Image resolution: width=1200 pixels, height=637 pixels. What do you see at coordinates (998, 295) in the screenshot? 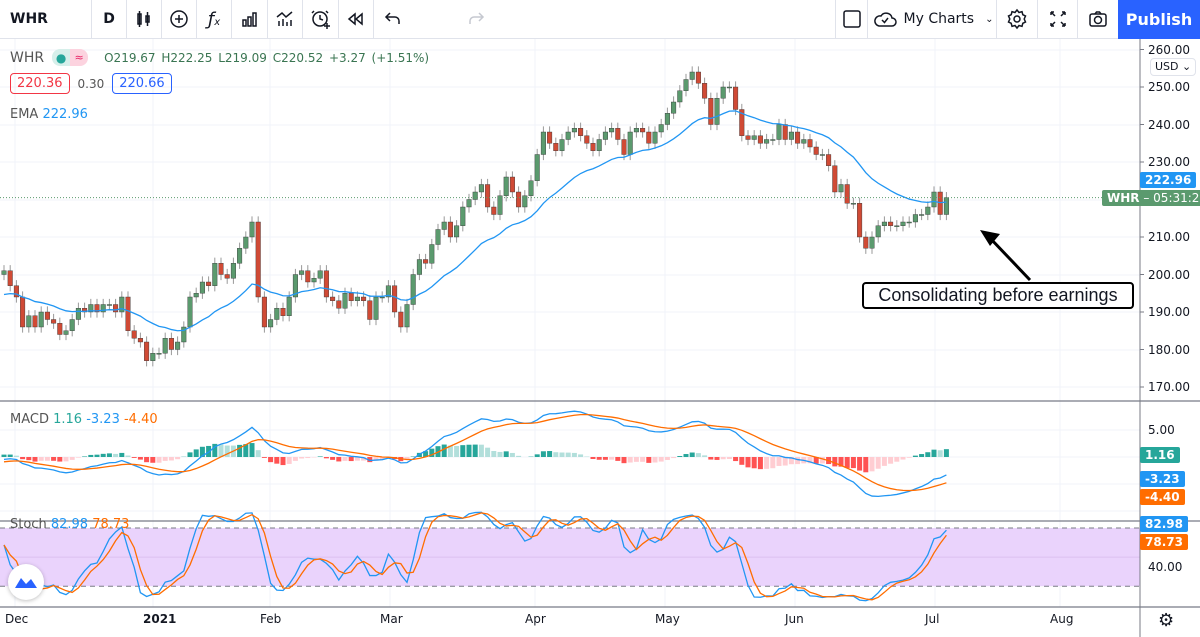
I see `annotation-callout: Consolidating before earnings` at bounding box center [998, 295].